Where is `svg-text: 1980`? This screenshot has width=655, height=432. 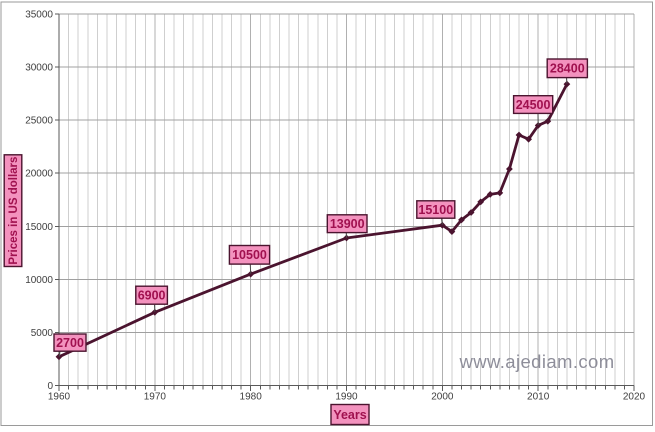 svg-text: 1980 is located at coordinates (251, 397).